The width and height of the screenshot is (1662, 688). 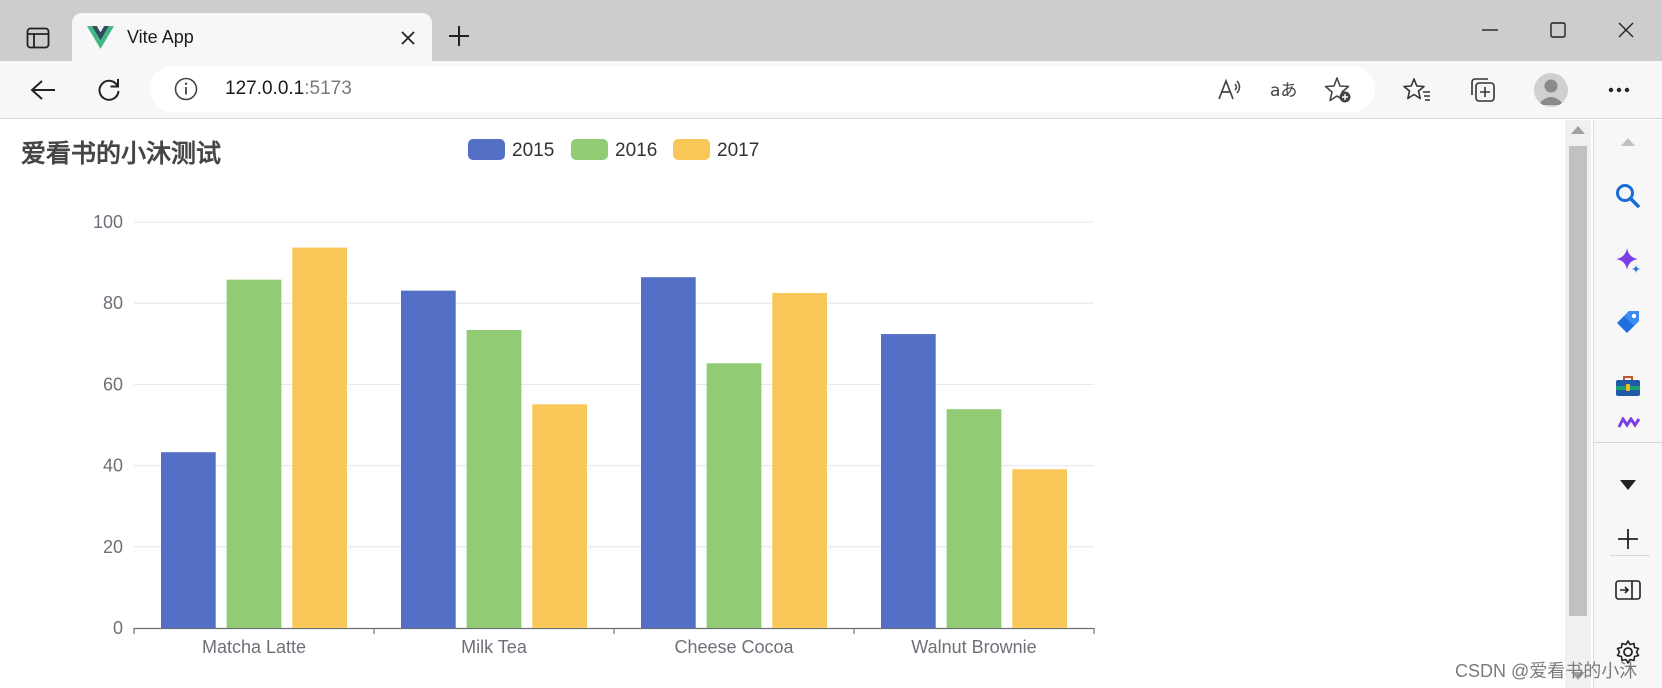 I want to click on vue-logo-icon, so click(x=100, y=37).